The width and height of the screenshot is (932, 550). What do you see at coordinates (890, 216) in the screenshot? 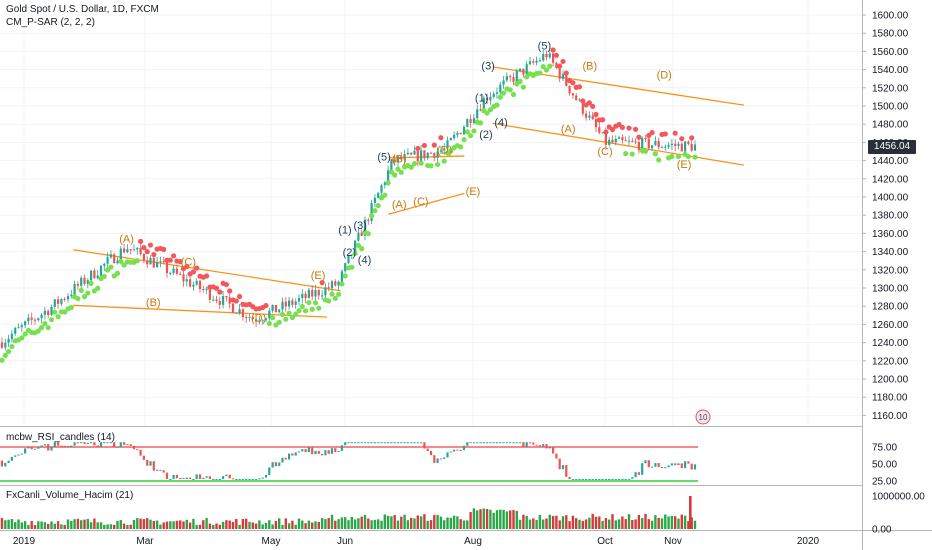
I see `price-tick-label: 1380.00` at bounding box center [890, 216].